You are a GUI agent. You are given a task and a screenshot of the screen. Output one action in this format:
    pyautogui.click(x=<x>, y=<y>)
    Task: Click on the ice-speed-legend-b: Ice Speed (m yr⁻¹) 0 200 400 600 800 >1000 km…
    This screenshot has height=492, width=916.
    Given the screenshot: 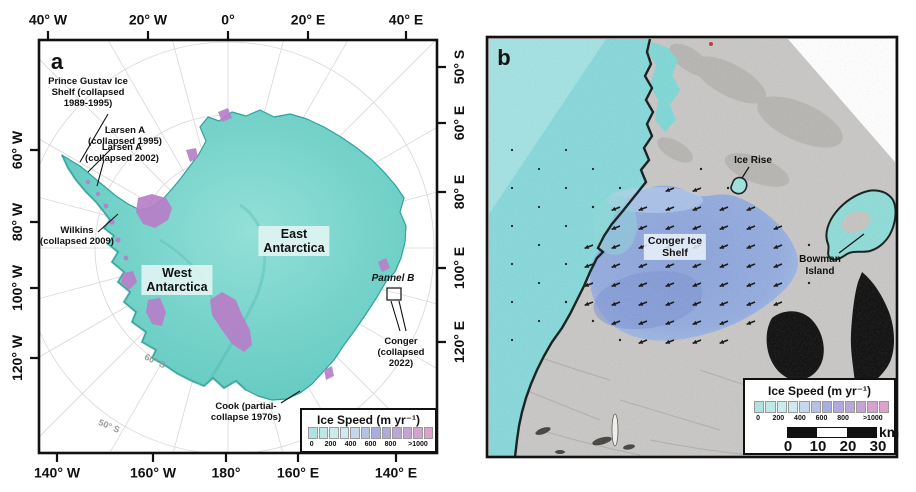 What is the action you would take?
    pyautogui.click(x=821, y=416)
    